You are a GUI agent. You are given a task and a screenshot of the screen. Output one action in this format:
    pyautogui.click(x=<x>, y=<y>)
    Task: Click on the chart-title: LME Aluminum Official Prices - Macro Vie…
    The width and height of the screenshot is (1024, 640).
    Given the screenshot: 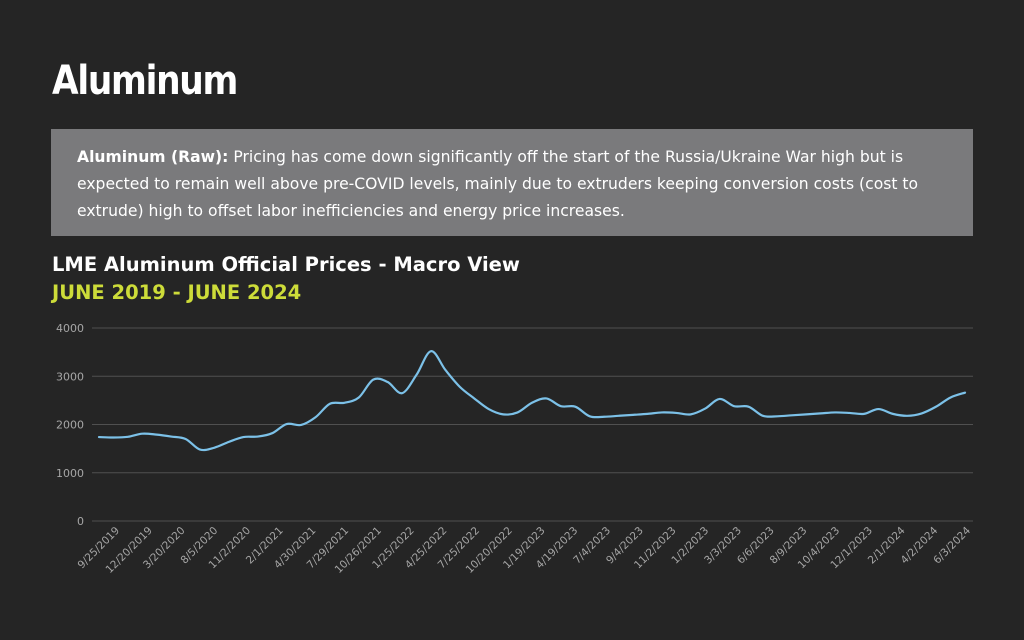 What is the action you would take?
    pyautogui.click(x=286, y=264)
    